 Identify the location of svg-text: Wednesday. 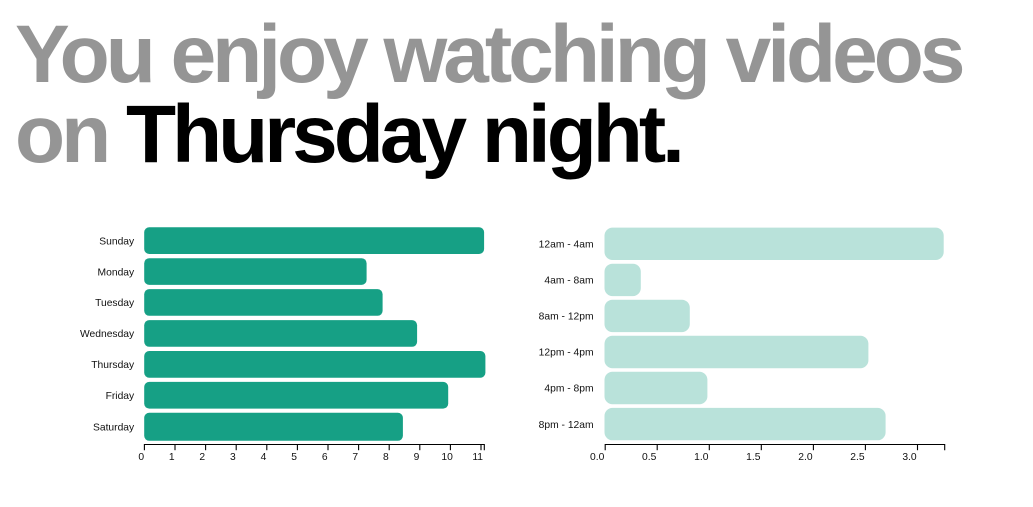
(107, 334).